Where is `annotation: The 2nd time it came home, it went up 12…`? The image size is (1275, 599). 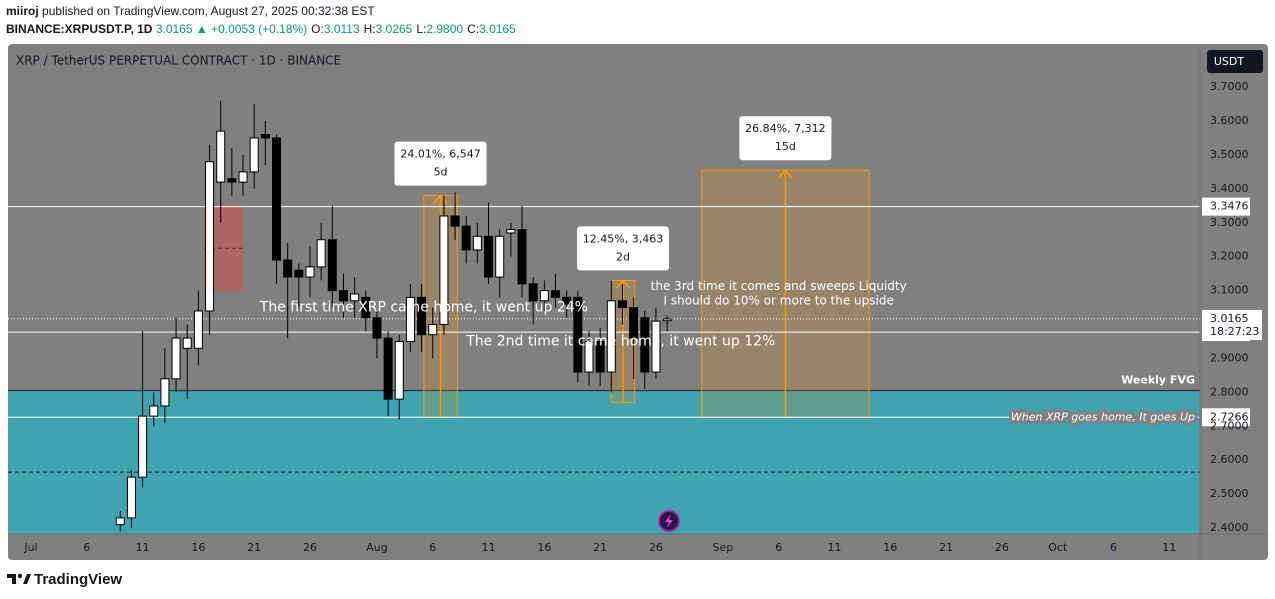
annotation: The 2nd time it came home, it went up 12… is located at coordinates (620, 341).